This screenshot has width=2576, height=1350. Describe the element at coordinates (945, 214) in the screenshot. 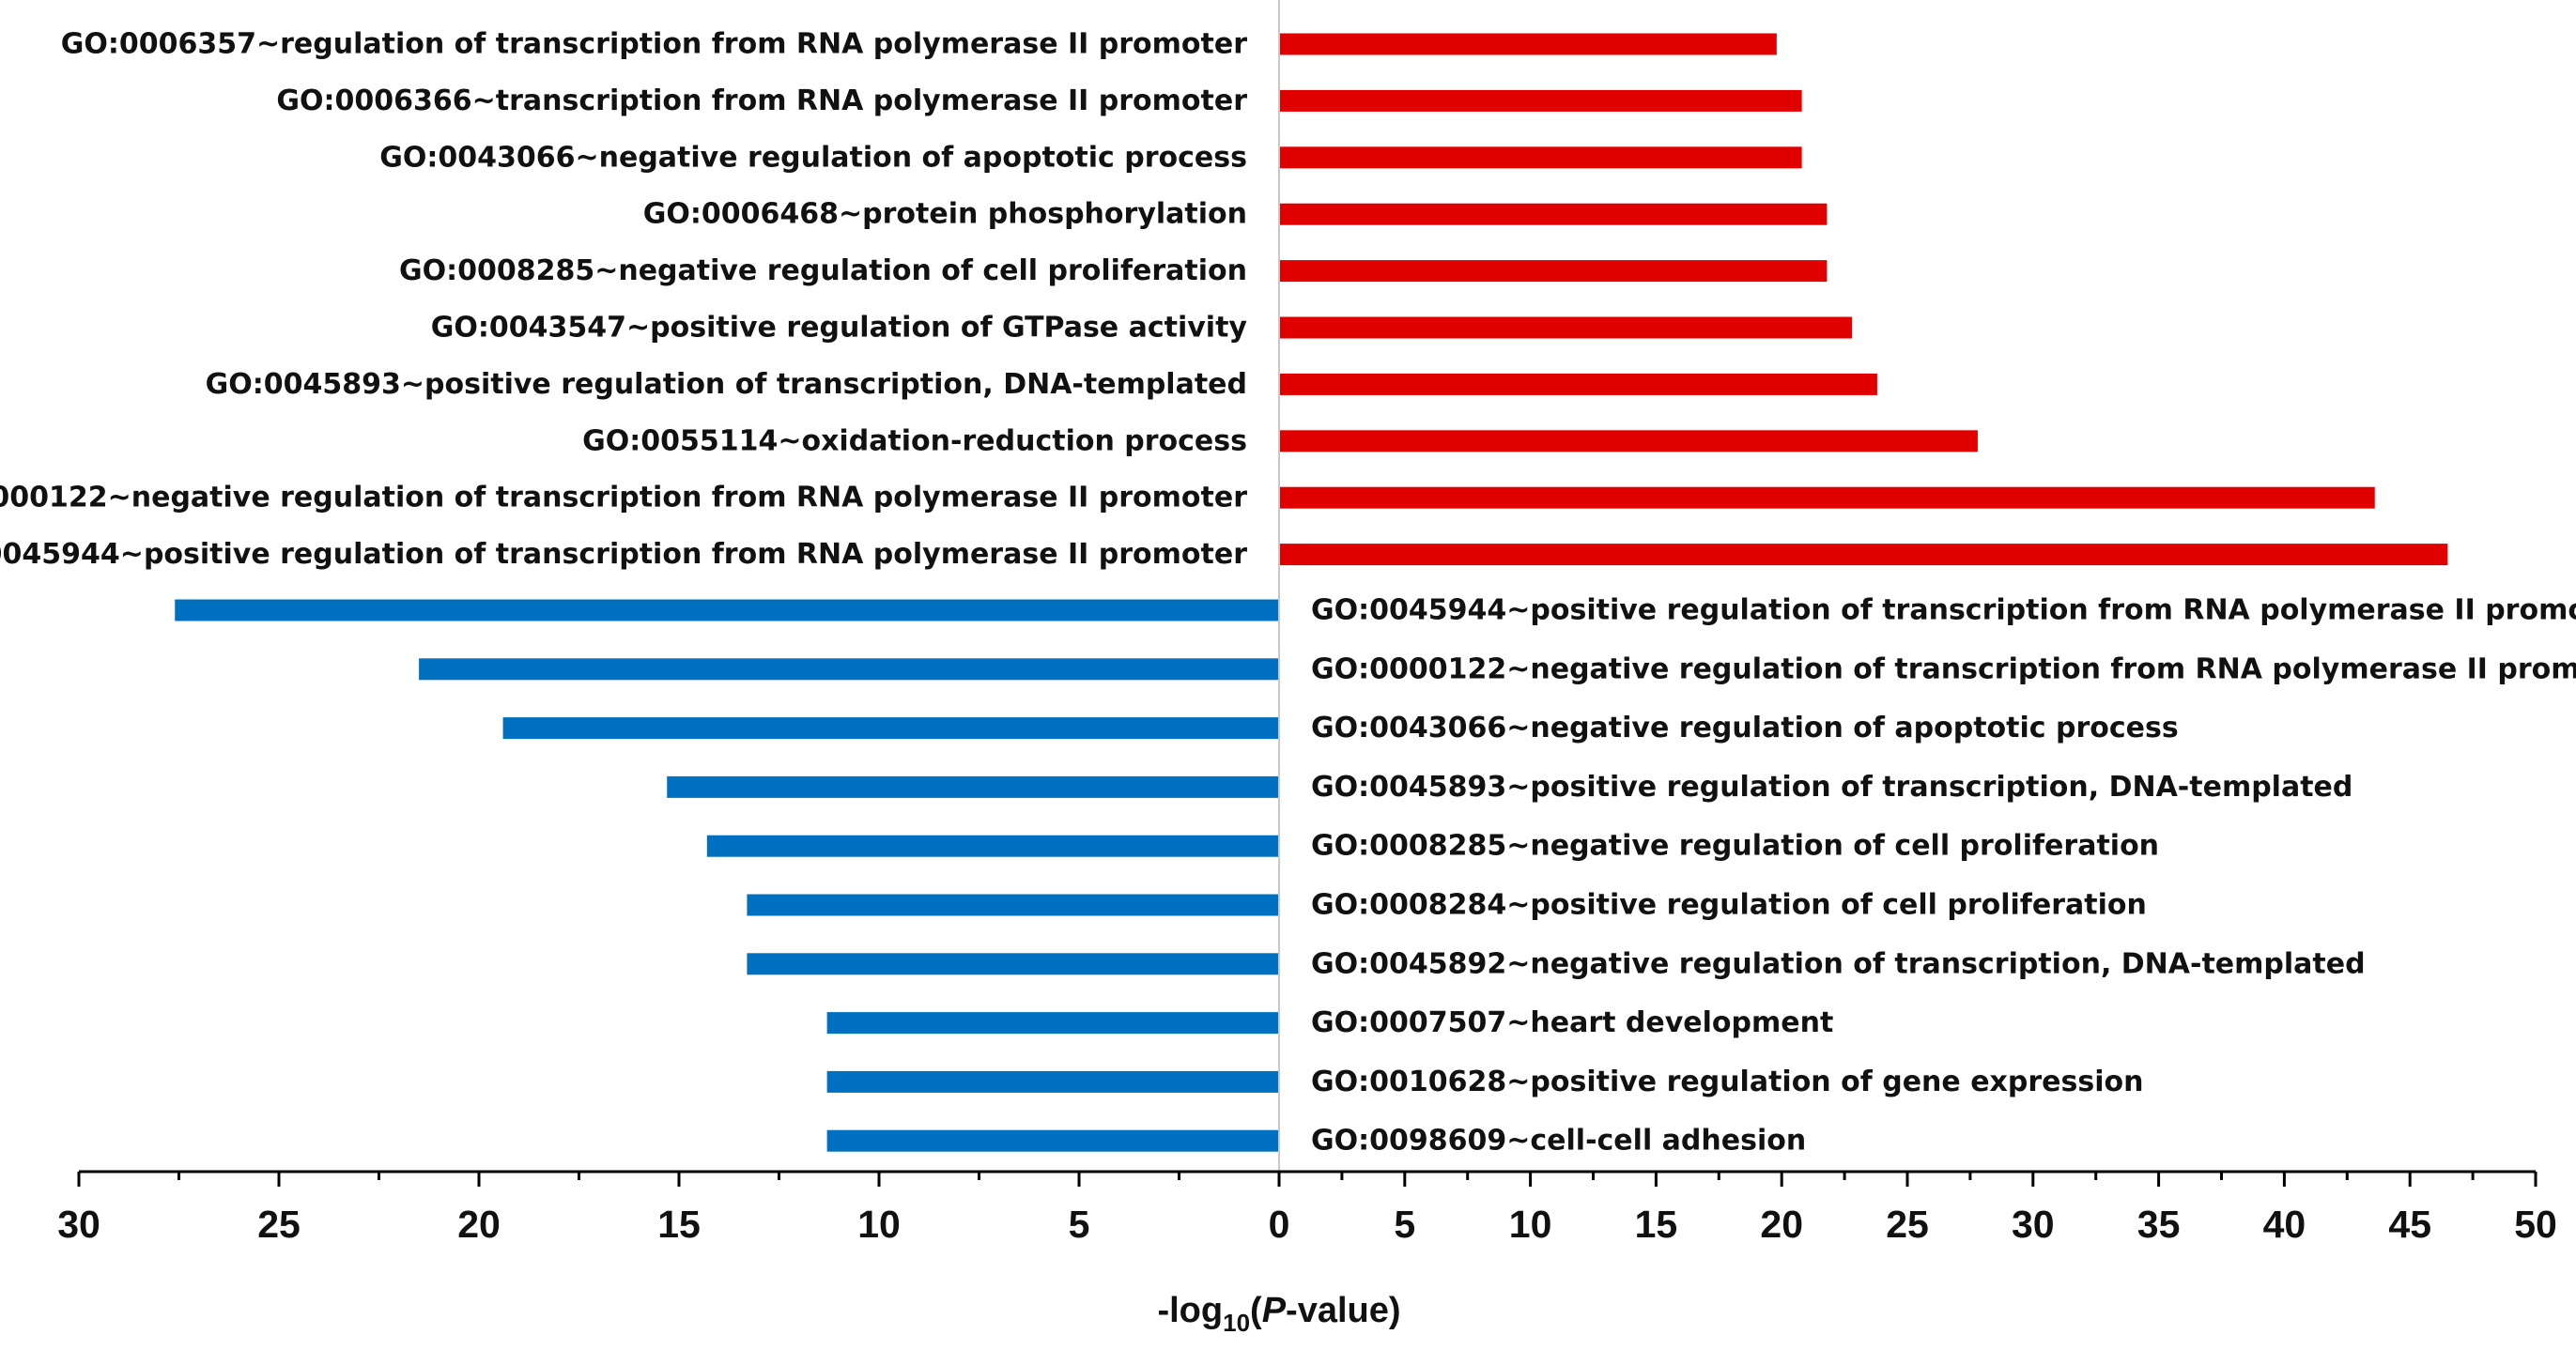

I see `label-up-4: GO:0006468~protein phosphorylation` at that location.